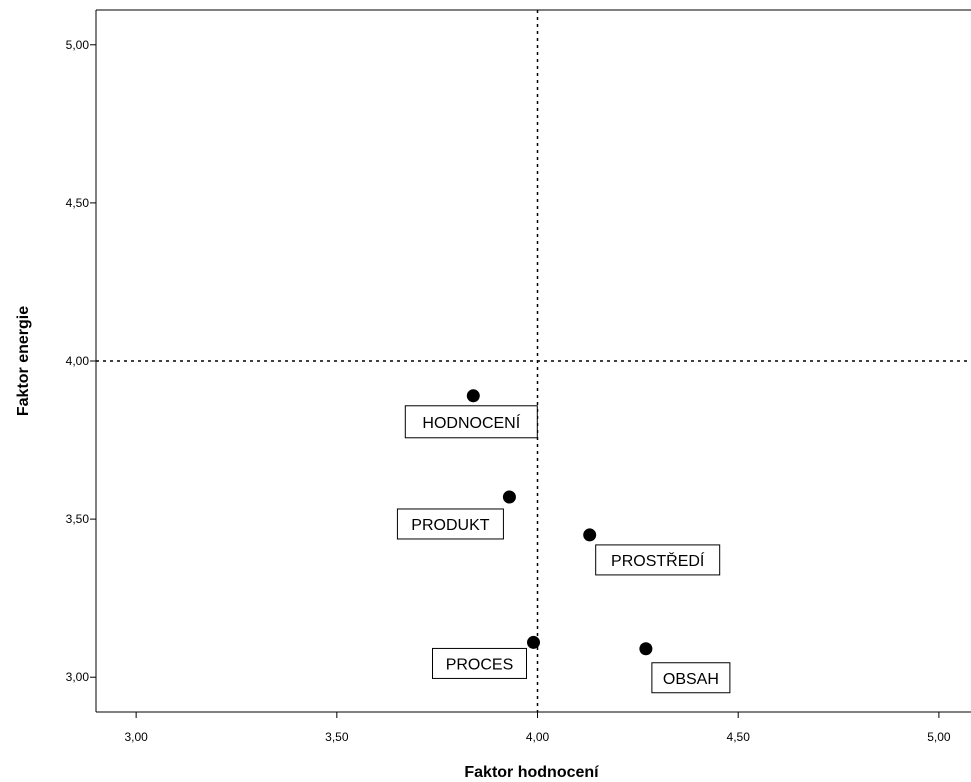  What do you see at coordinates (537, 728) in the screenshot?
I see `x-axis: 3,00 3,50 4,00 4,50 5,00` at bounding box center [537, 728].